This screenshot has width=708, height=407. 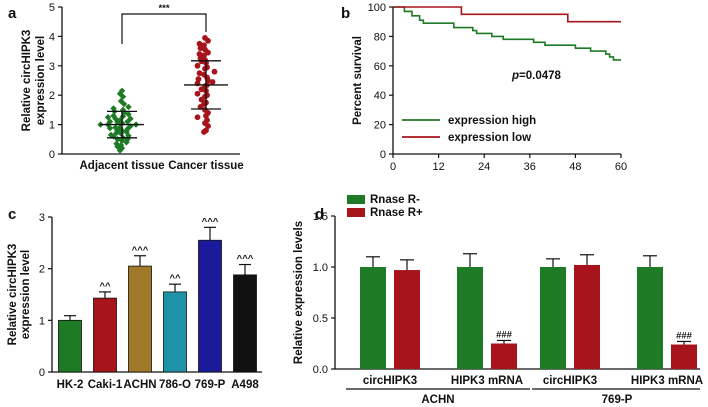 What do you see at coordinates (380, 126) in the screenshot?
I see `y-tick-label: 20` at bounding box center [380, 126].